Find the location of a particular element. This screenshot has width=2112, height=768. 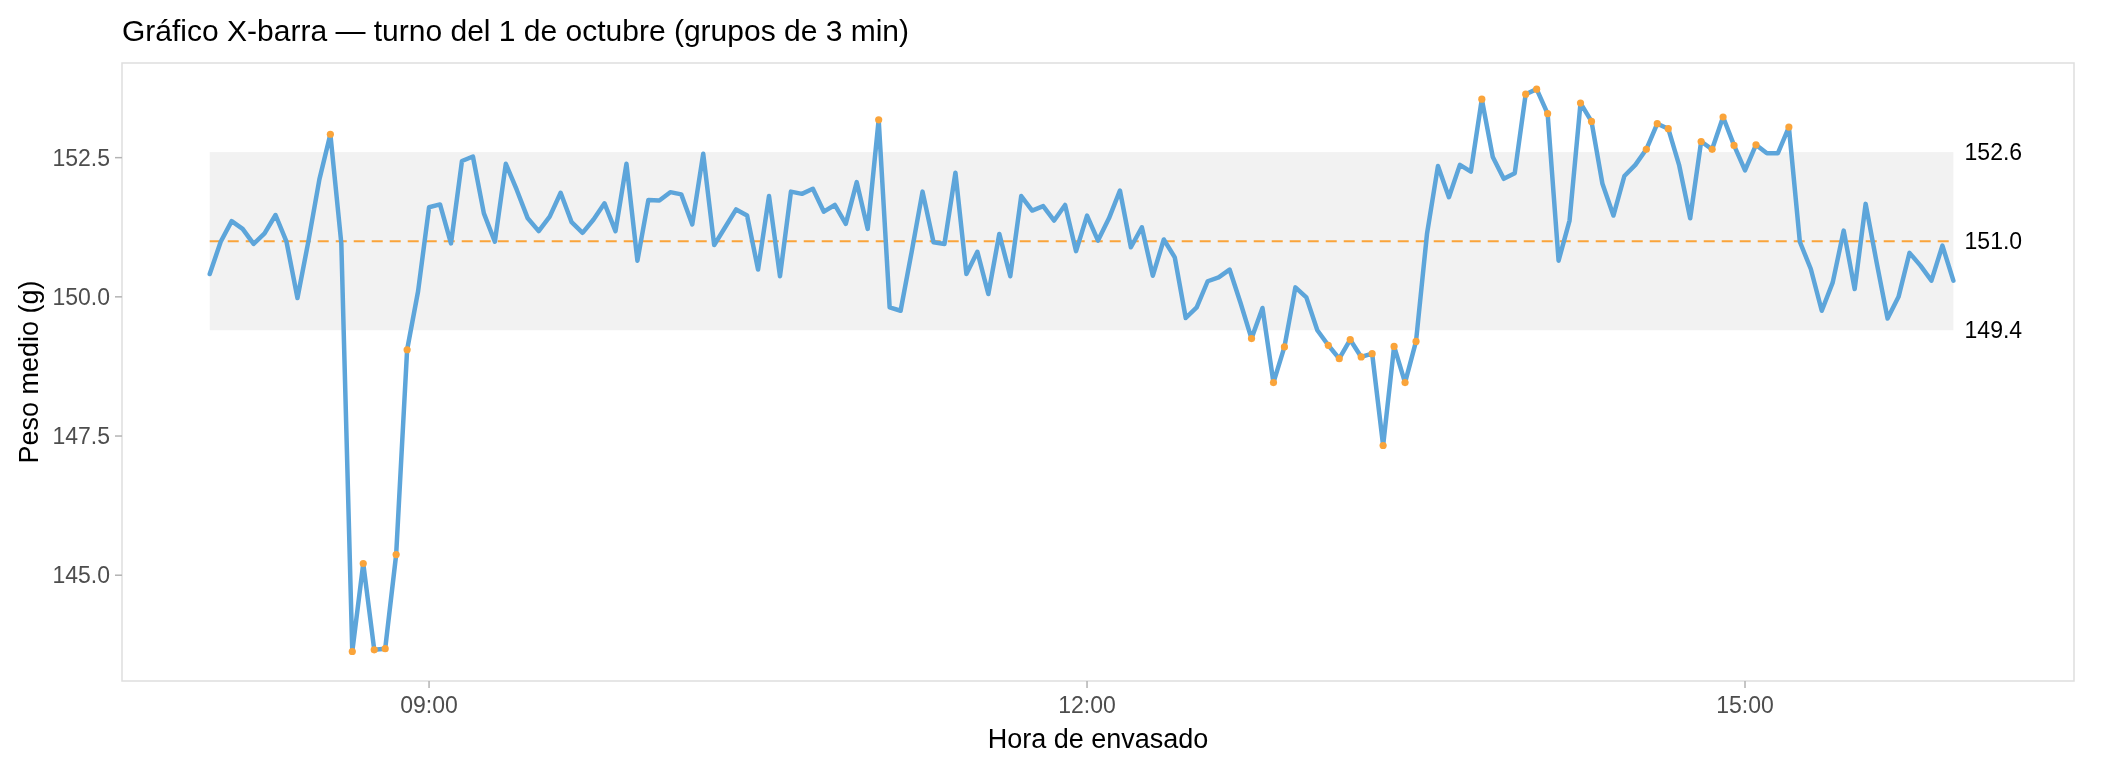

annotation: 149.4 is located at coordinates (1993, 330).